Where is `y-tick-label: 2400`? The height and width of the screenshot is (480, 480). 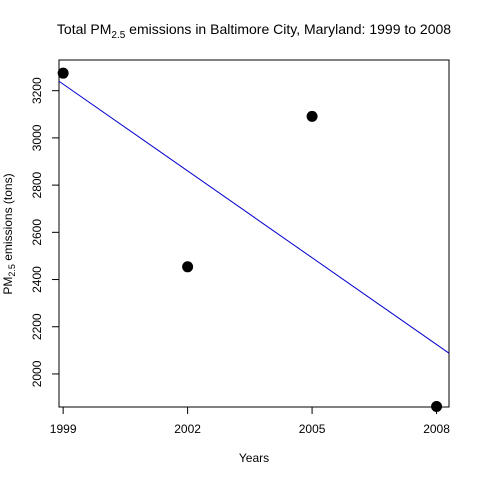 y-tick-label: 2400 is located at coordinates (37, 279).